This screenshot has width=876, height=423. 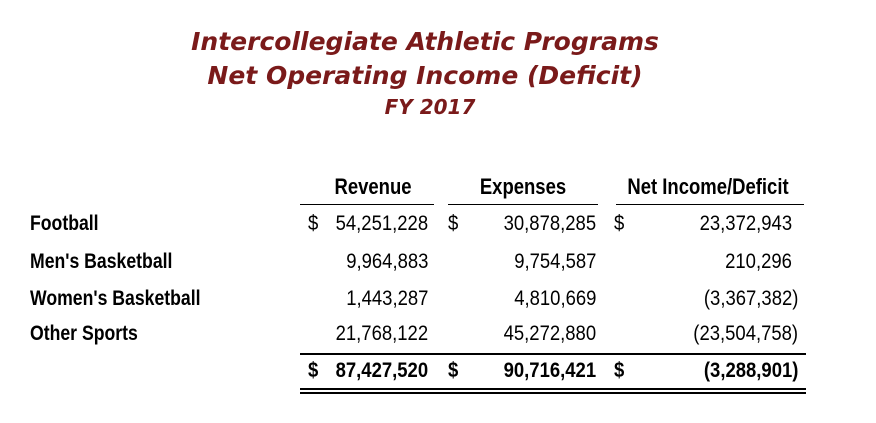 I want to click on row-label-other-sports: Other Sports, so click(x=84, y=333).